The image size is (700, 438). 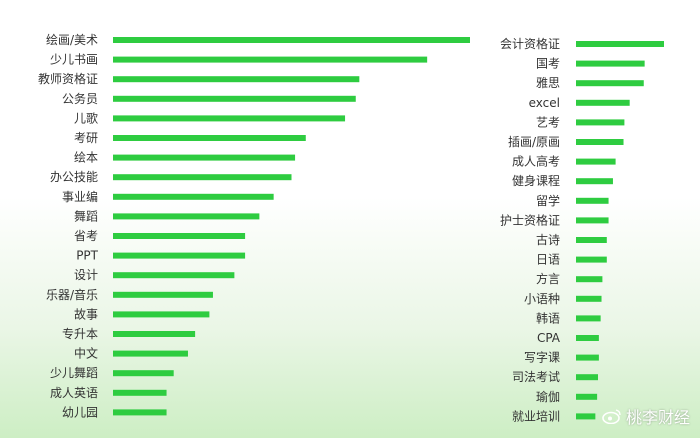 What do you see at coordinates (548, 239) in the screenshot?
I see `category-label: 古诗` at bounding box center [548, 239].